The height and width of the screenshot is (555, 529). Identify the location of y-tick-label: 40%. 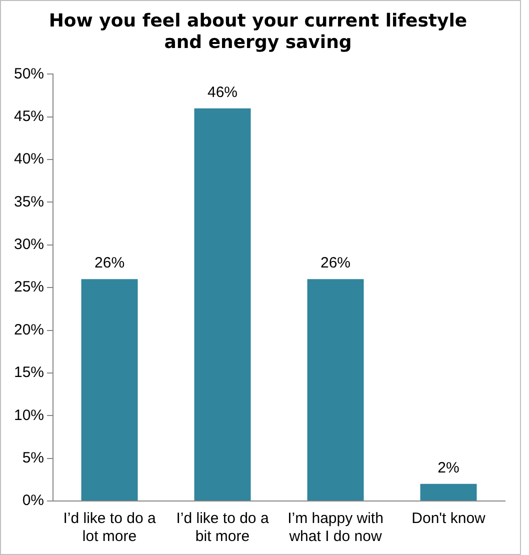
(29, 159).